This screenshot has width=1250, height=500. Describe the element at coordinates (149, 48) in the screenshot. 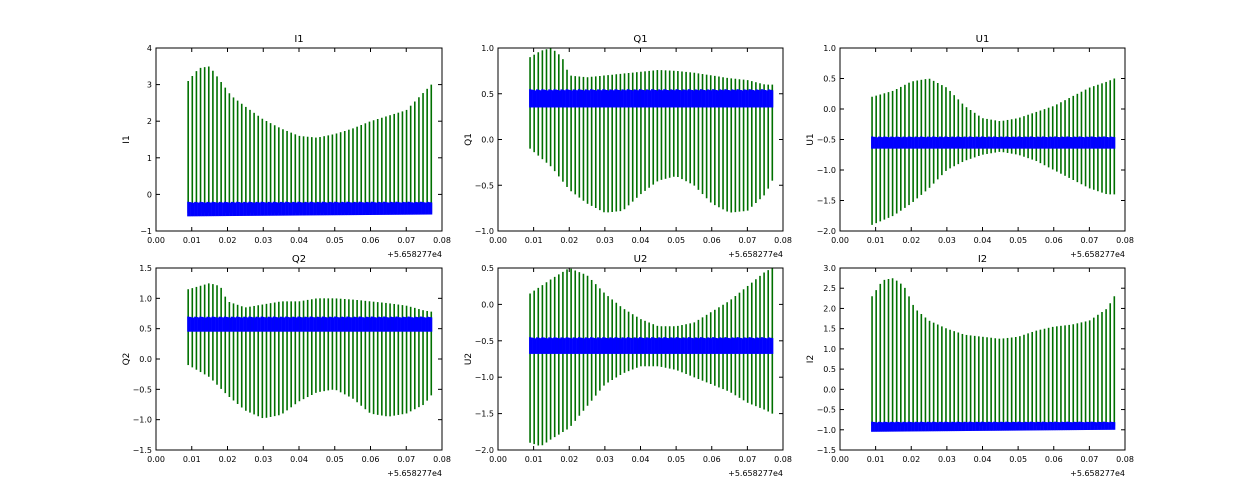

I see `y-tick-label: 4` at that location.